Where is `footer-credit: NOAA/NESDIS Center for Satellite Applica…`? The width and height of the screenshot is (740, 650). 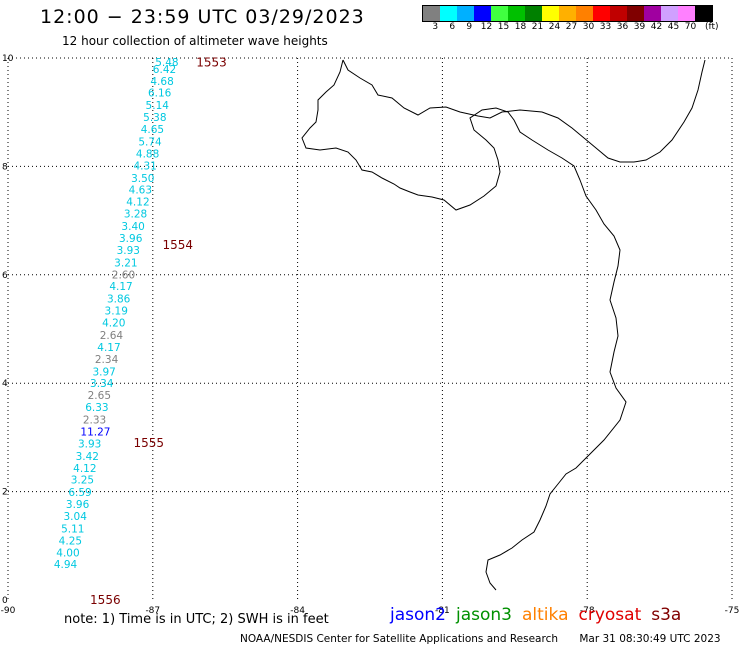
footer-credit: NOAA/NESDIS Center for Satellite Applica… is located at coordinates (489, 639).